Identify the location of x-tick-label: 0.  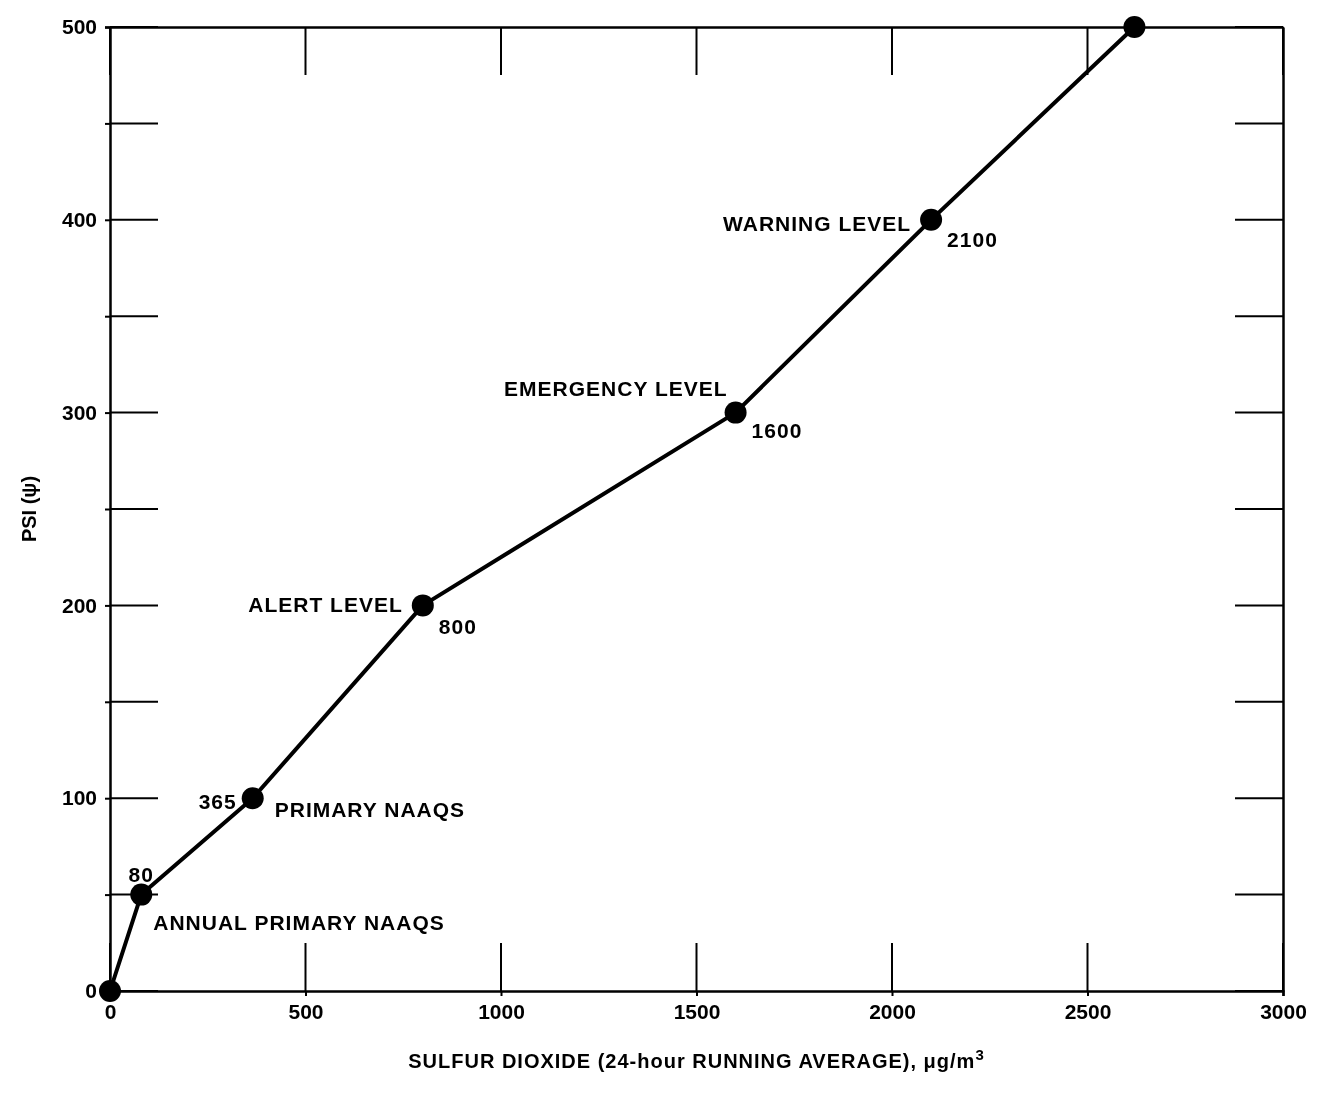
(110, 1011).